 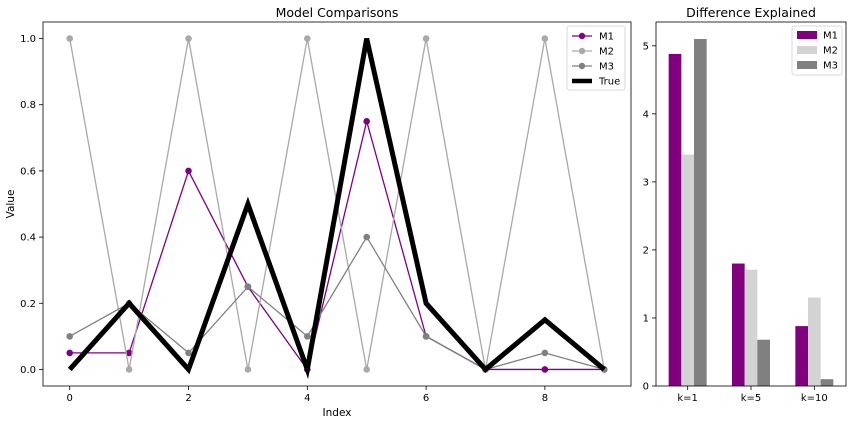 I want to click on x-tick-label: 4, so click(x=307, y=398).